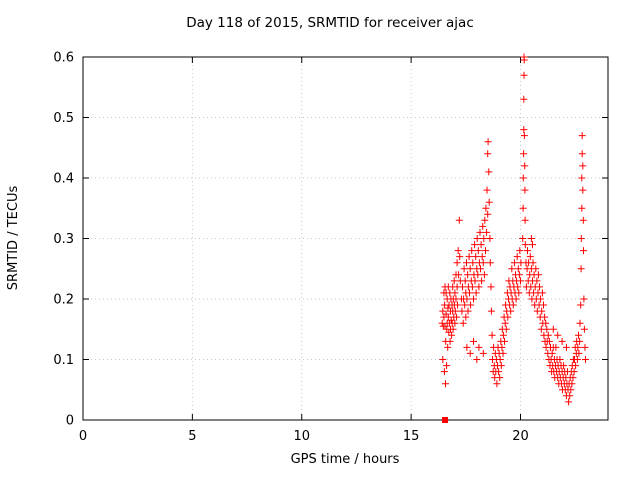 The width and height of the screenshot is (640, 480). I want to click on y-axis-label: SRMTID / TECUs, so click(13, 238).